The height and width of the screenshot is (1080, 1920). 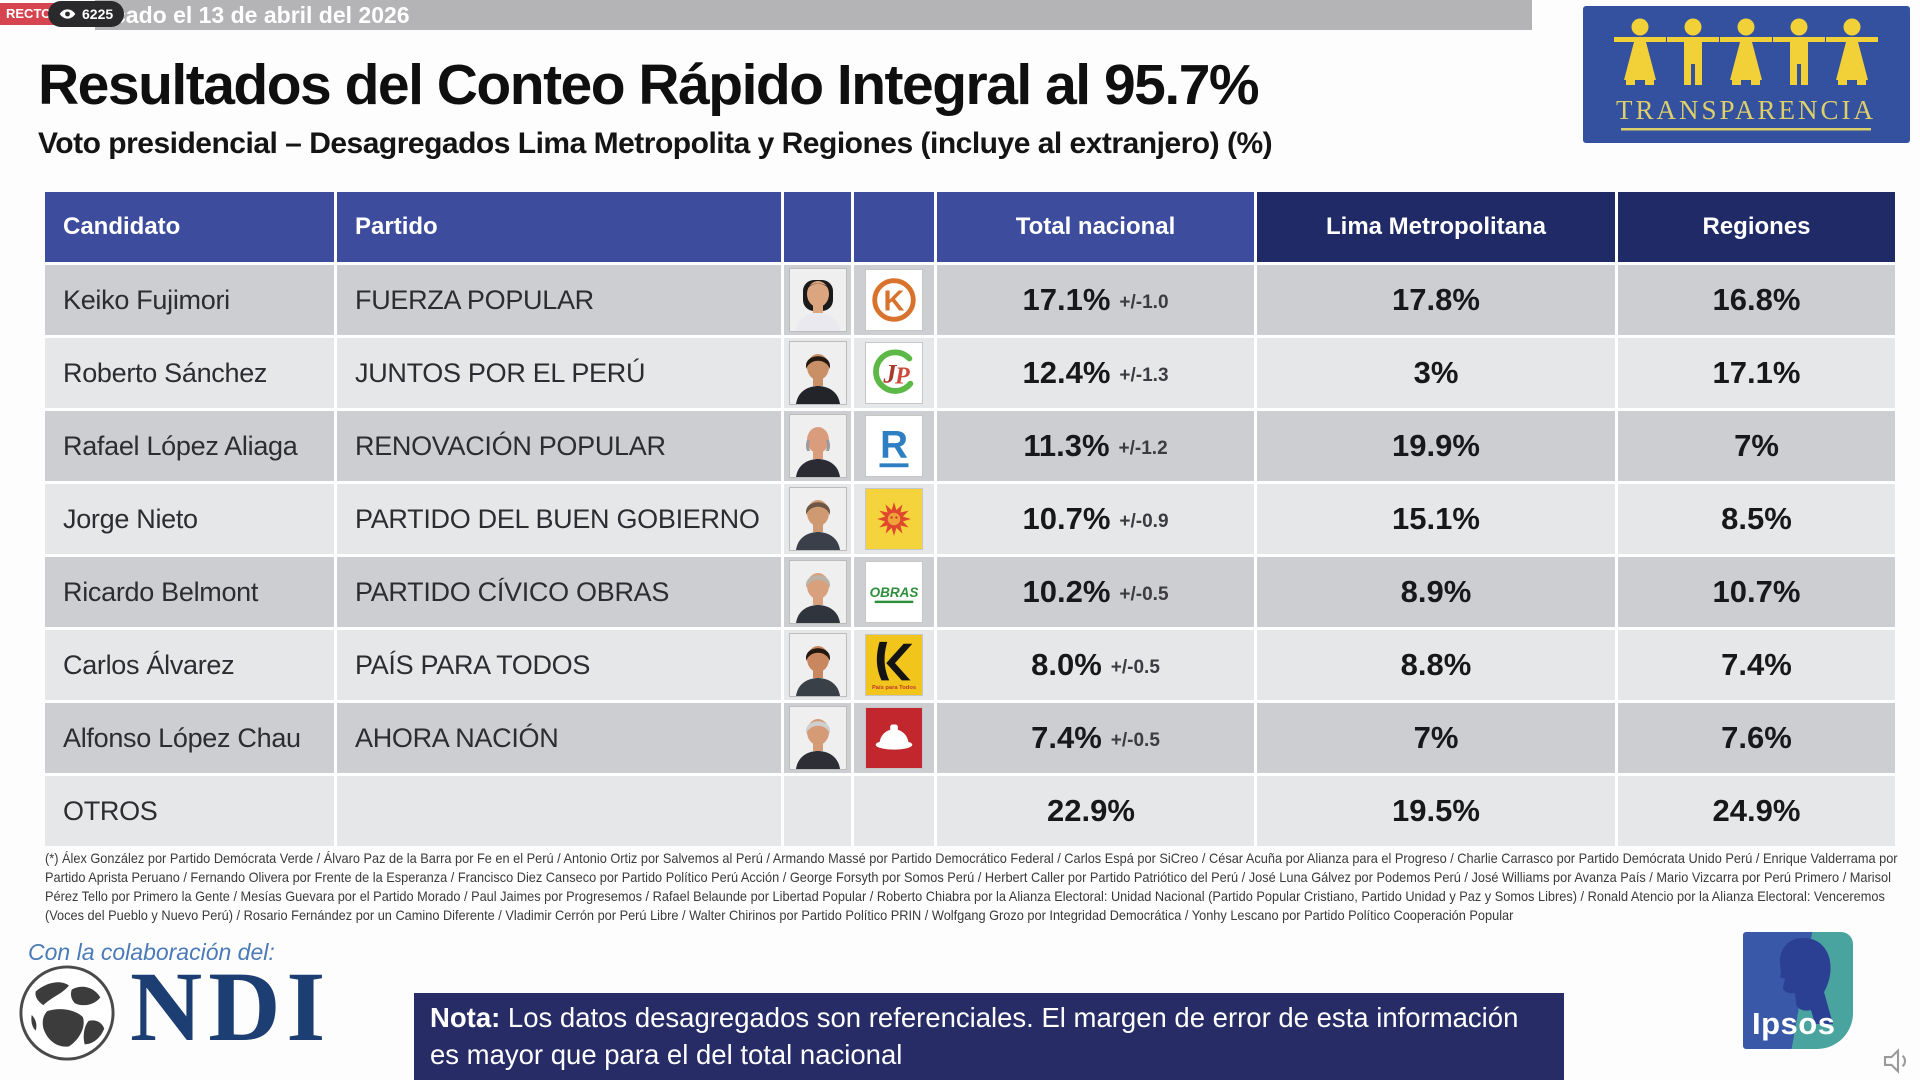 I want to click on face-profile-icon, so click(x=1806, y=981).